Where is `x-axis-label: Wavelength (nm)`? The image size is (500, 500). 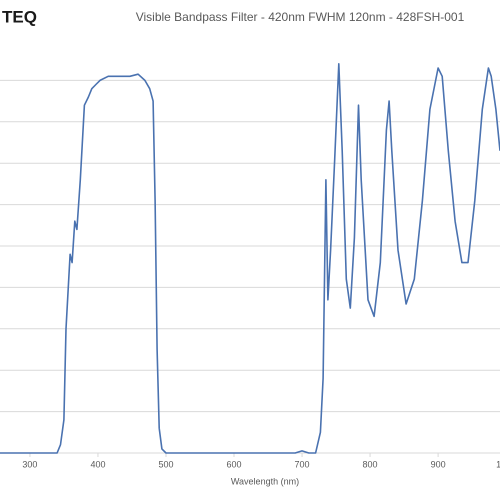 x-axis-label: Wavelength (nm) is located at coordinates (265, 481).